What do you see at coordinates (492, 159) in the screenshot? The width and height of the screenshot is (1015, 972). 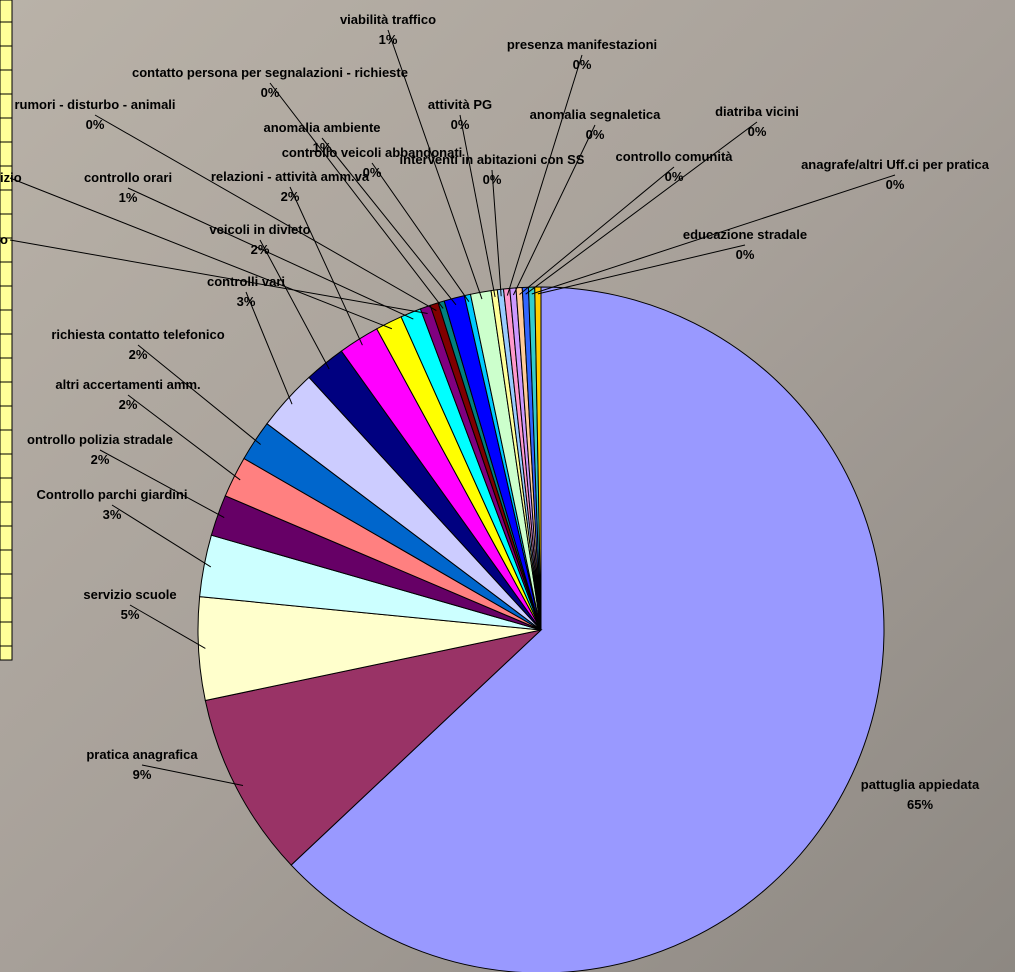 I see `slice-label: interventi in abitazioni con SS` at bounding box center [492, 159].